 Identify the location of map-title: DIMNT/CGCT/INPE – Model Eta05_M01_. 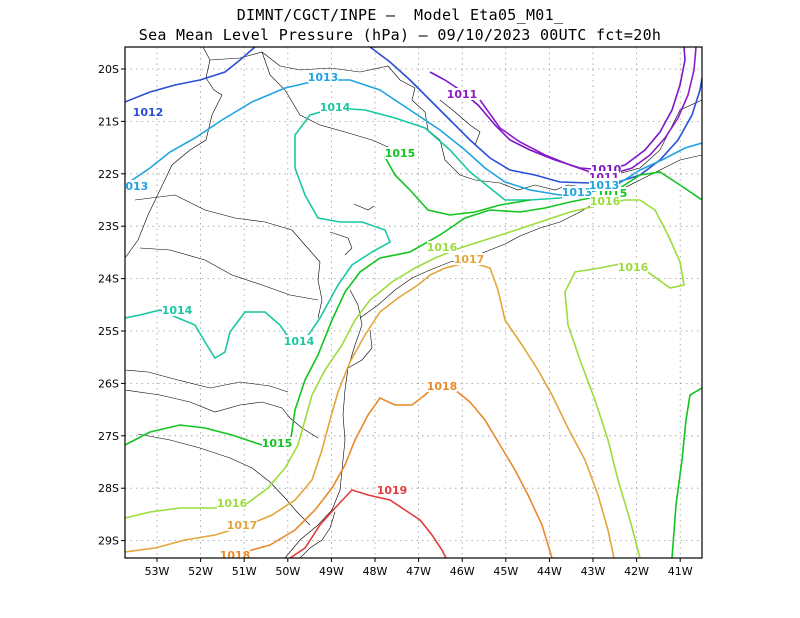
(400, 15).